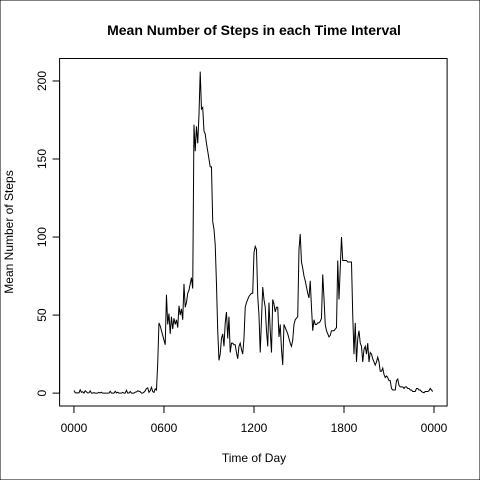 The image size is (480, 480). Describe the element at coordinates (254, 458) in the screenshot. I see `x-axis-label: Time of Day` at that location.